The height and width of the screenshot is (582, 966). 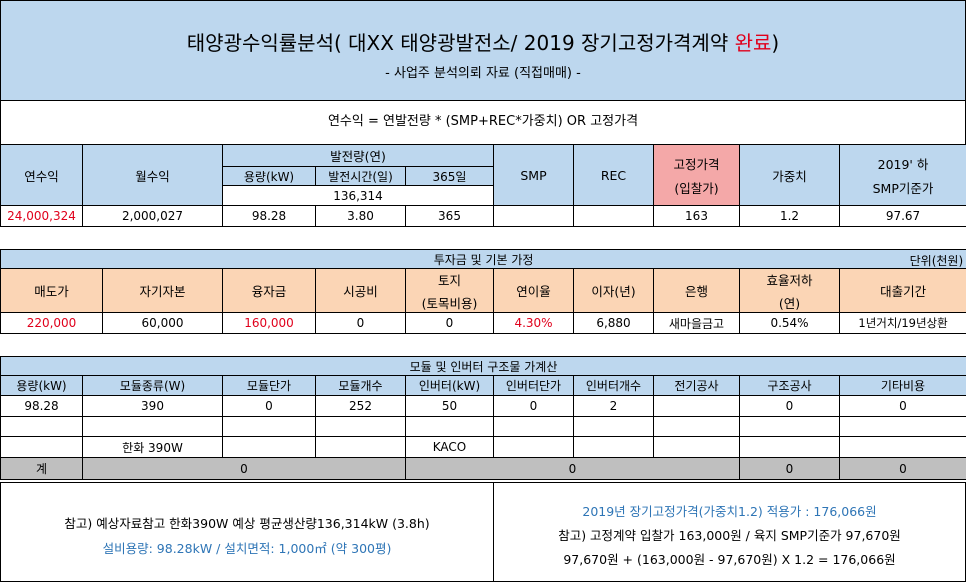 What do you see at coordinates (533, 216) in the screenshot?
I see `smp-value` at bounding box center [533, 216].